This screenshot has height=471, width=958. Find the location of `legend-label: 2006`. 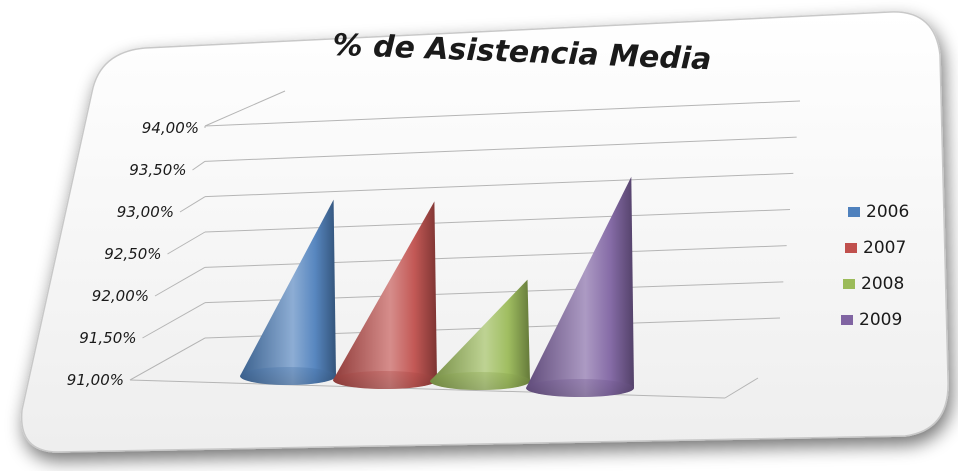

legend-label: 2006 is located at coordinates (887, 212).